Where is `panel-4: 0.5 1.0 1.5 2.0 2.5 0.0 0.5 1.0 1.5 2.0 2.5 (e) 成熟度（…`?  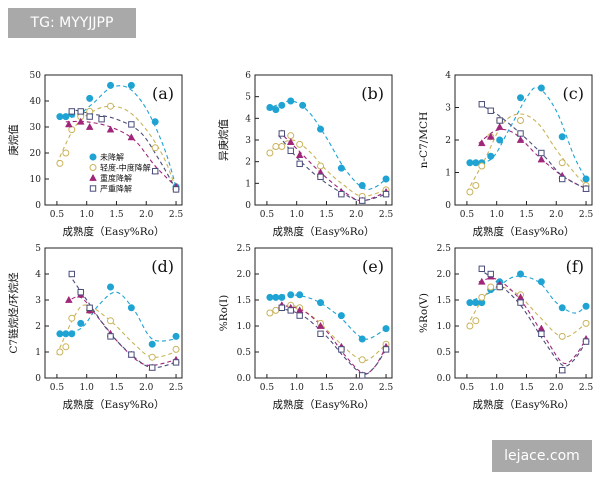
panel-4: 0.5 1.0 1.5 2.0 2.5 0.0 0.5 1.0 1.5 2.0 2.5 (e) 成熟度（… is located at coordinates (305, 327).